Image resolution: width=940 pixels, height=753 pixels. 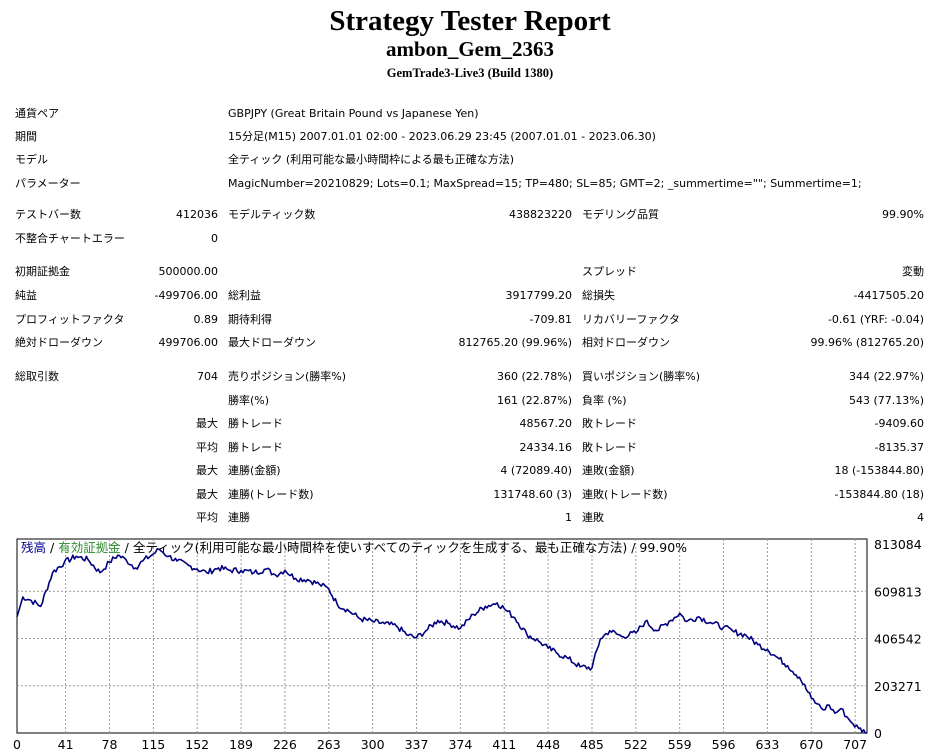 What do you see at coordinates (52, 547) in the screenshot?
I see `chart-title-sep: /` at bounding box center [52, 547].